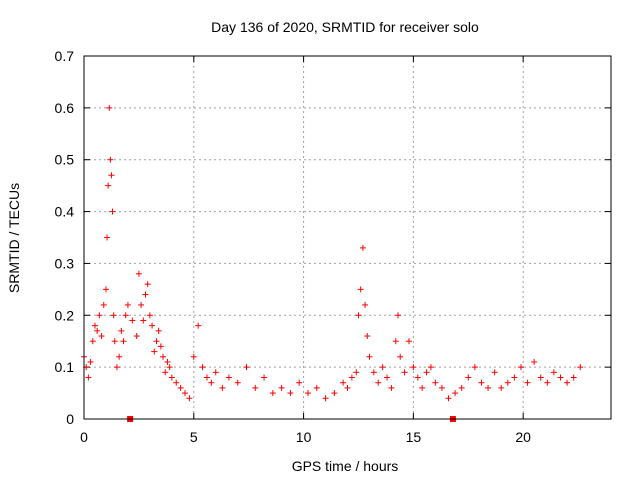  Describe the element at coordinates (194, 437) in the screenshot. I see `x-tick-label: 5` at that location.